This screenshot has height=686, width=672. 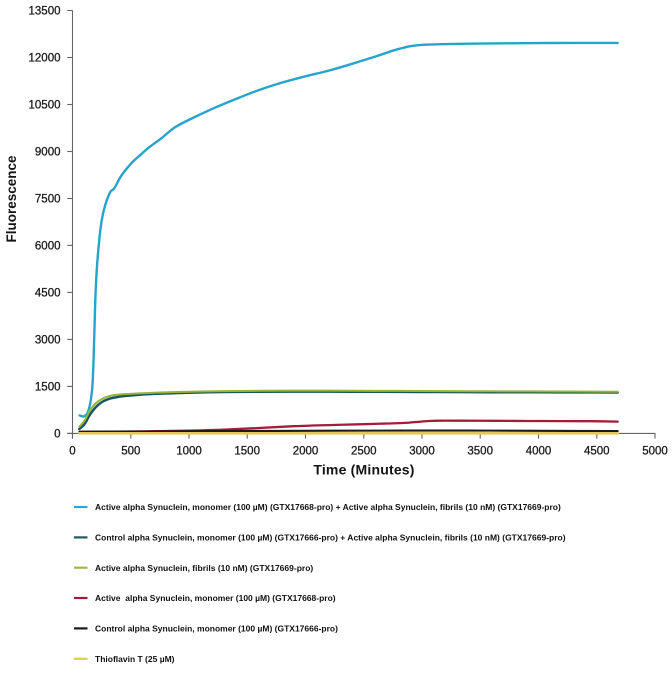 I want to click on svg-text: 5000, so click(x=655, y=452).